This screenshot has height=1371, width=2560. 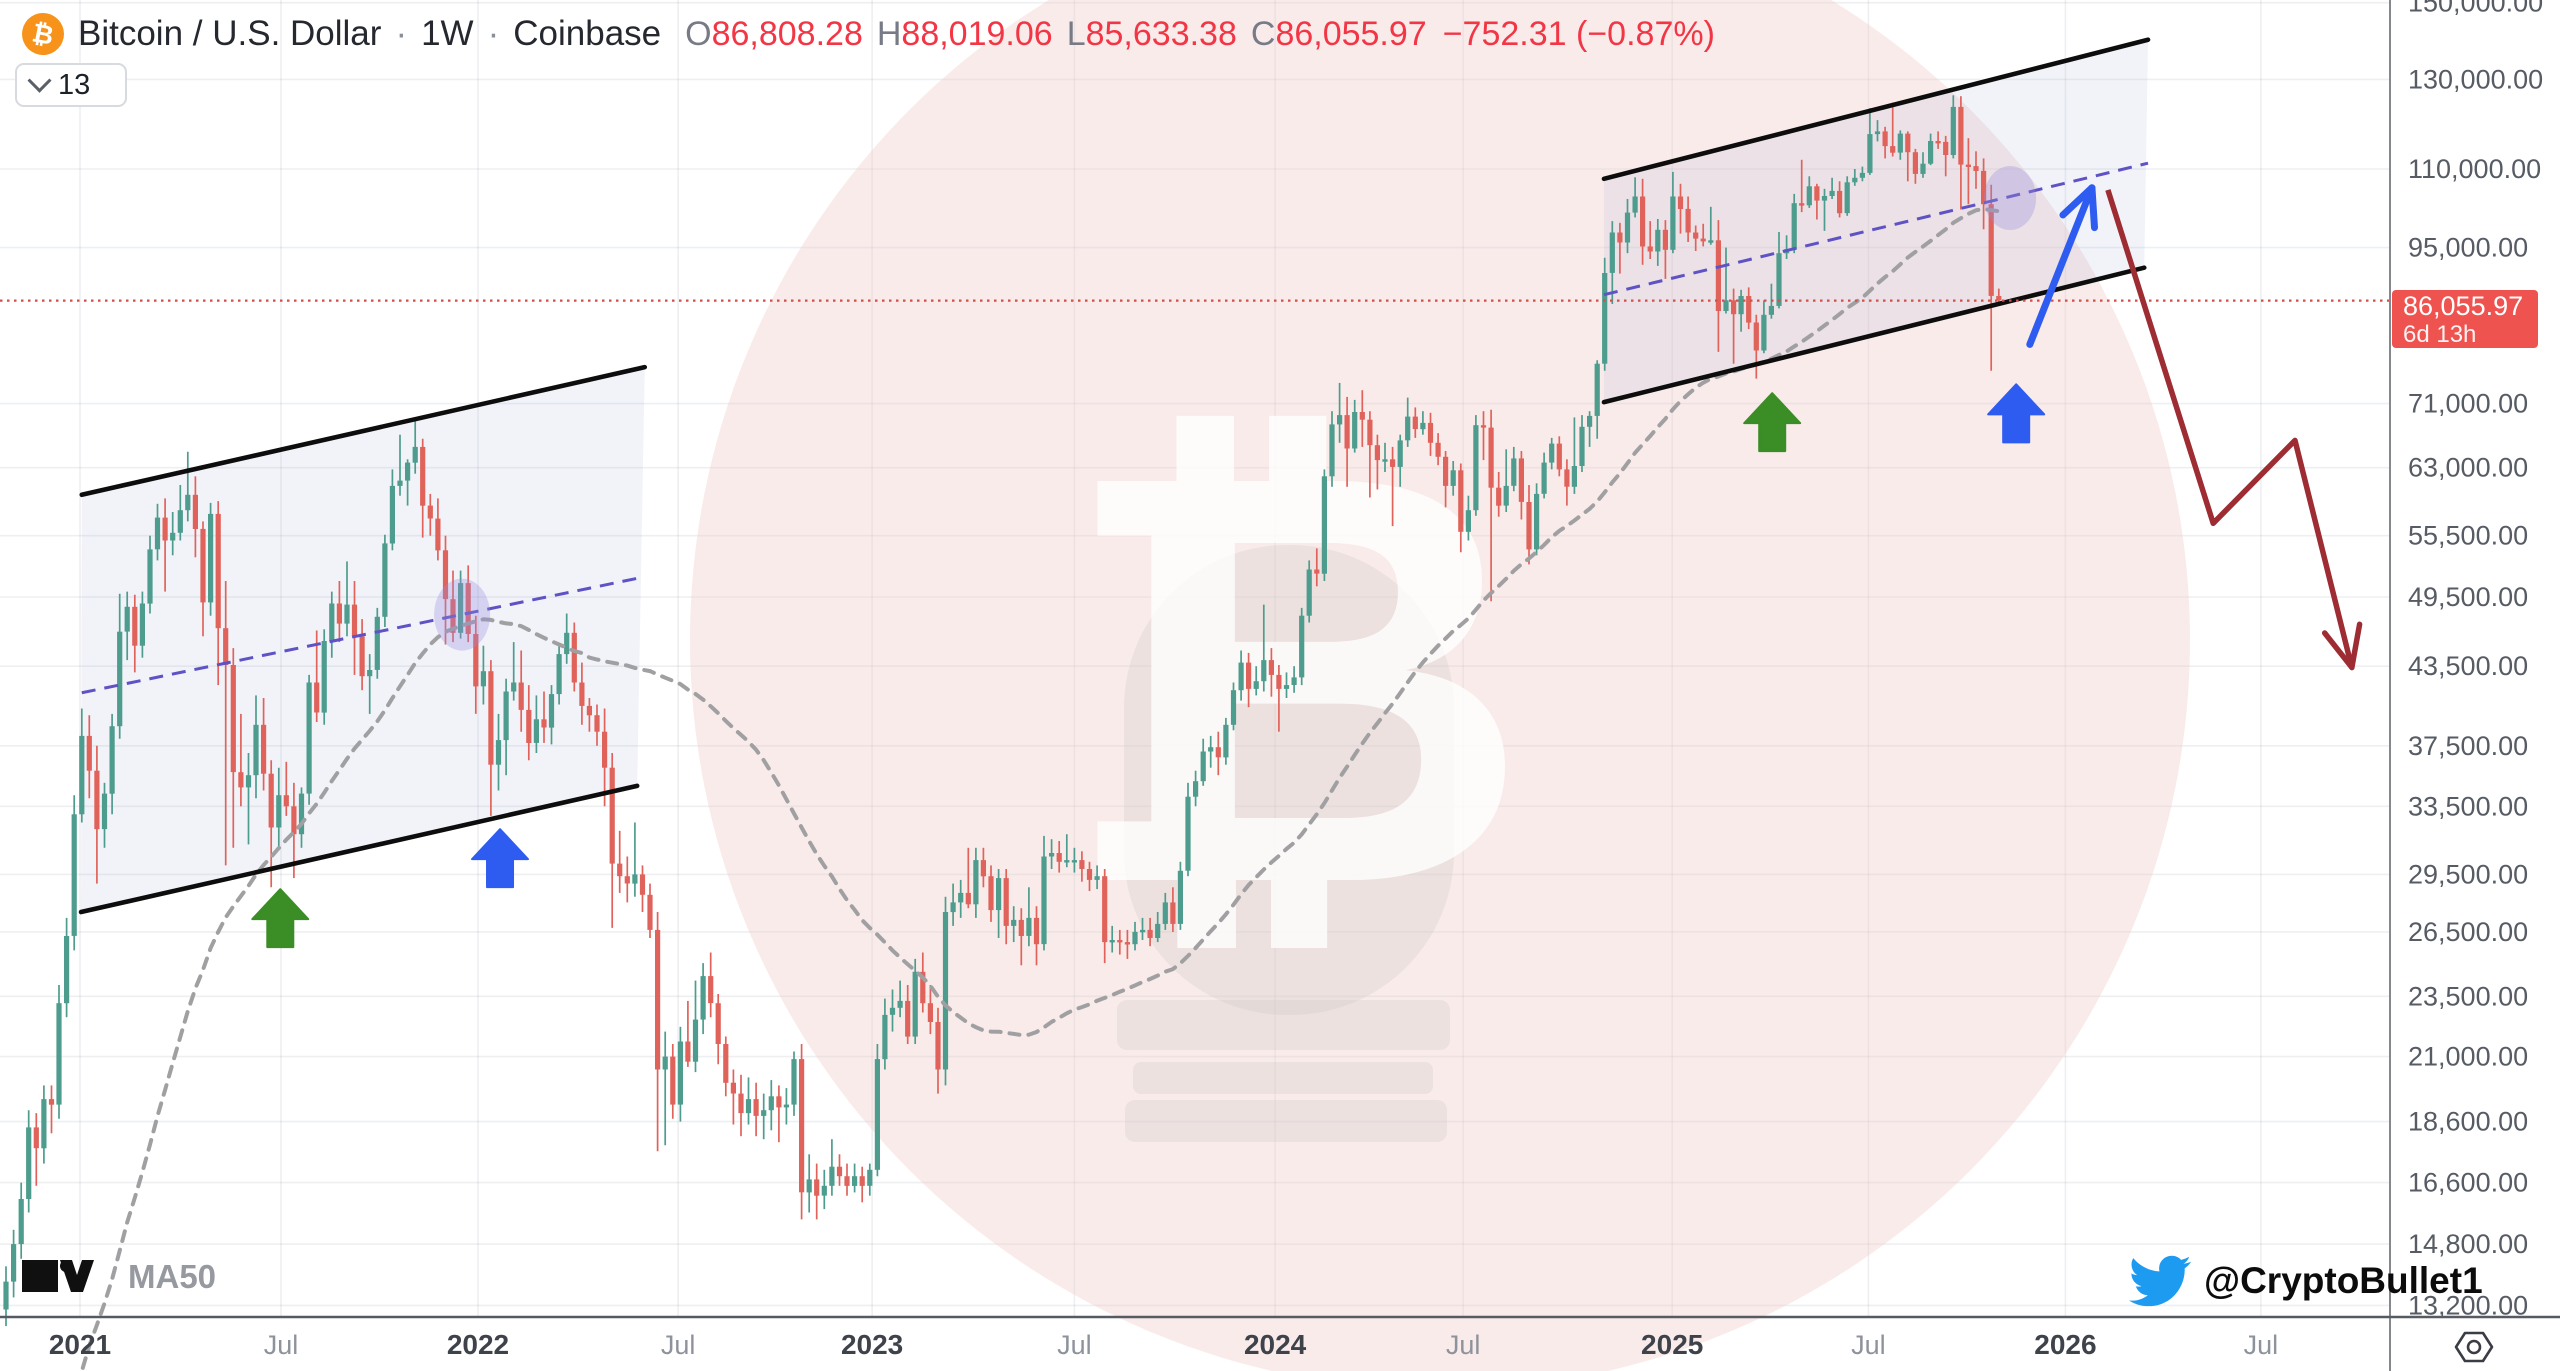 What do you see at coordinates (74, 84) in the screenshot?
I see `drawings-count: 13` at bounding box center [74, 84].